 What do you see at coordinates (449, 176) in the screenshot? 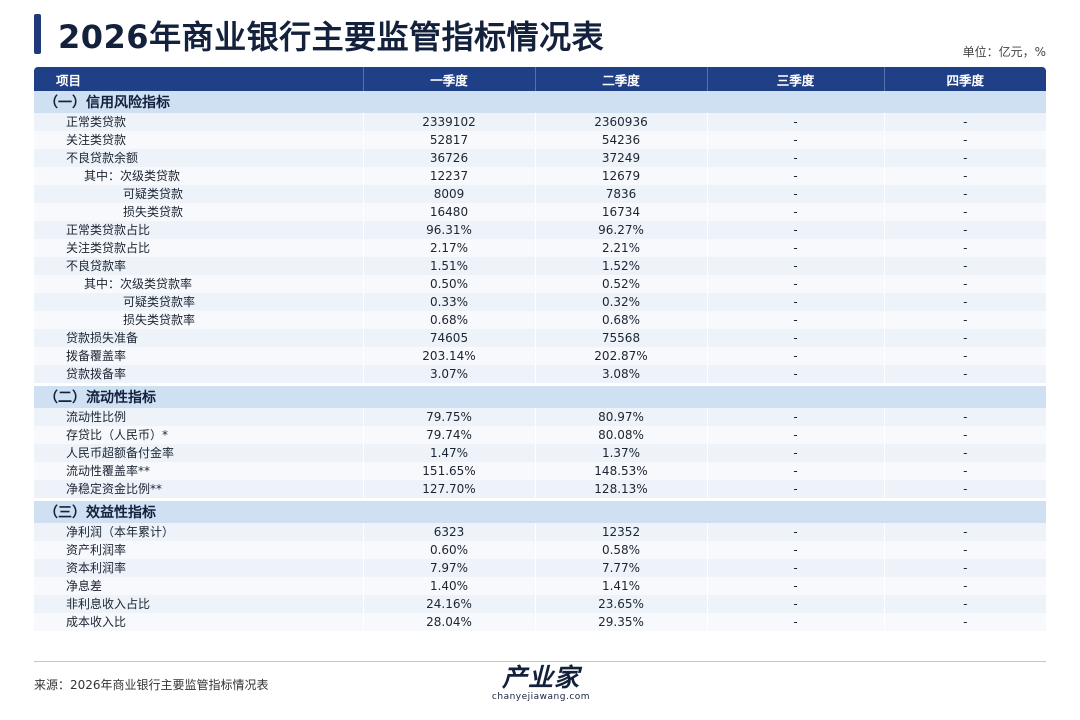
I see `cell-q1: 12237` at bounding box center [449, 176].